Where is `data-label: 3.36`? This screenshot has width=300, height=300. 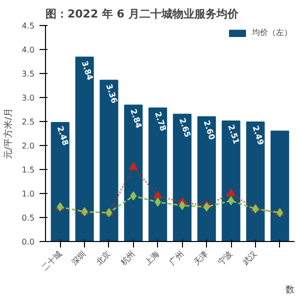
data-label: 3.36 is located at coordinates (112, 93).